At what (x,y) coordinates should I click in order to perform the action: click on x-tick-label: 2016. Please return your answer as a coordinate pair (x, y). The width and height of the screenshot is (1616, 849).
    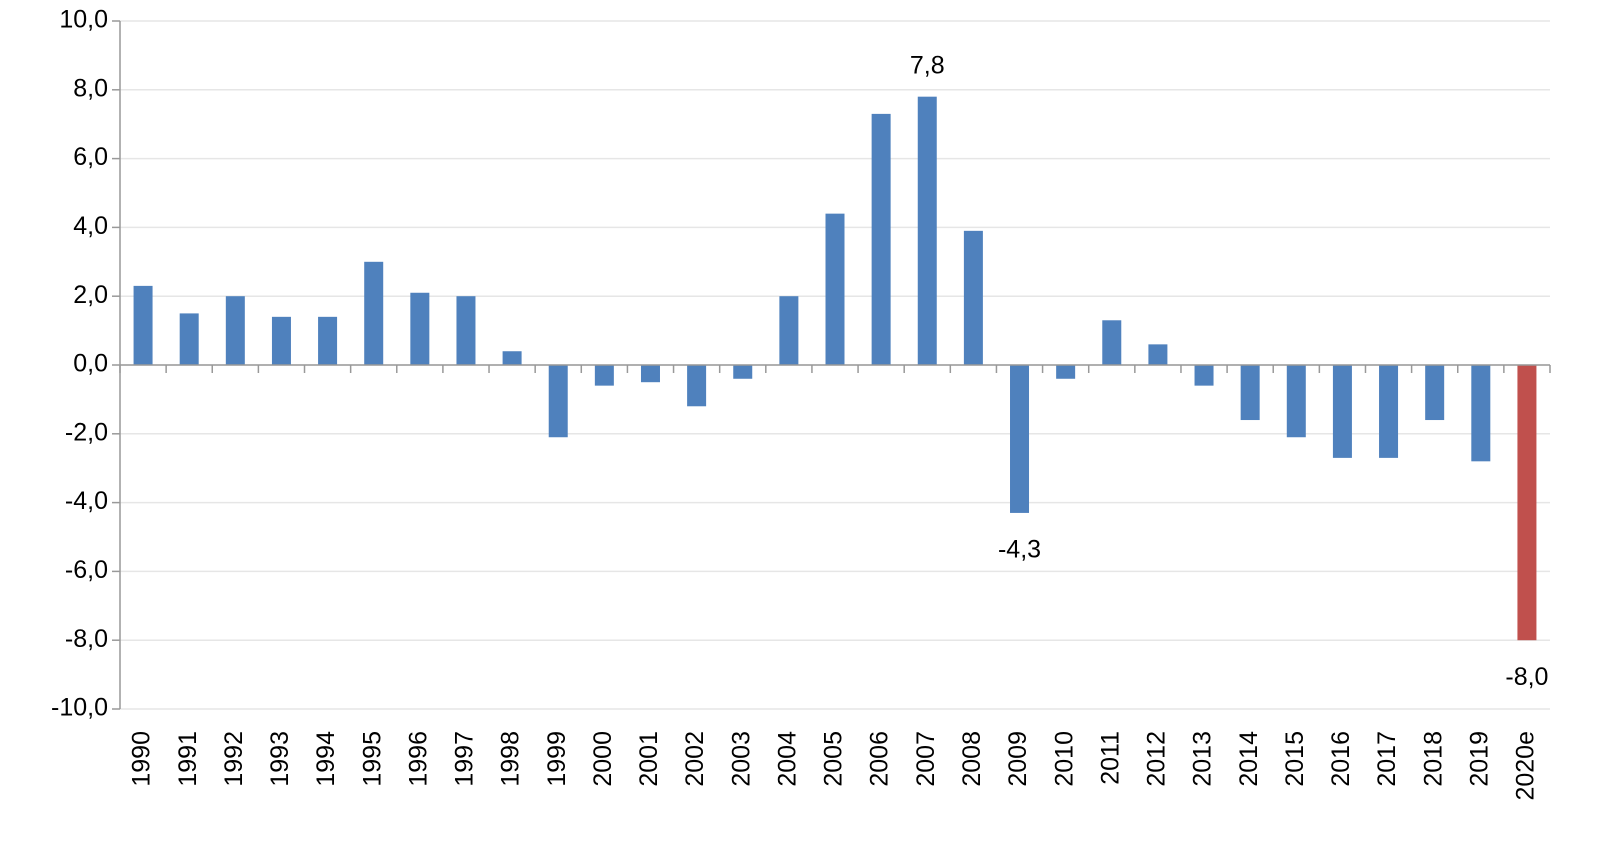
    Looking at the image, I should click on (1341, 759).